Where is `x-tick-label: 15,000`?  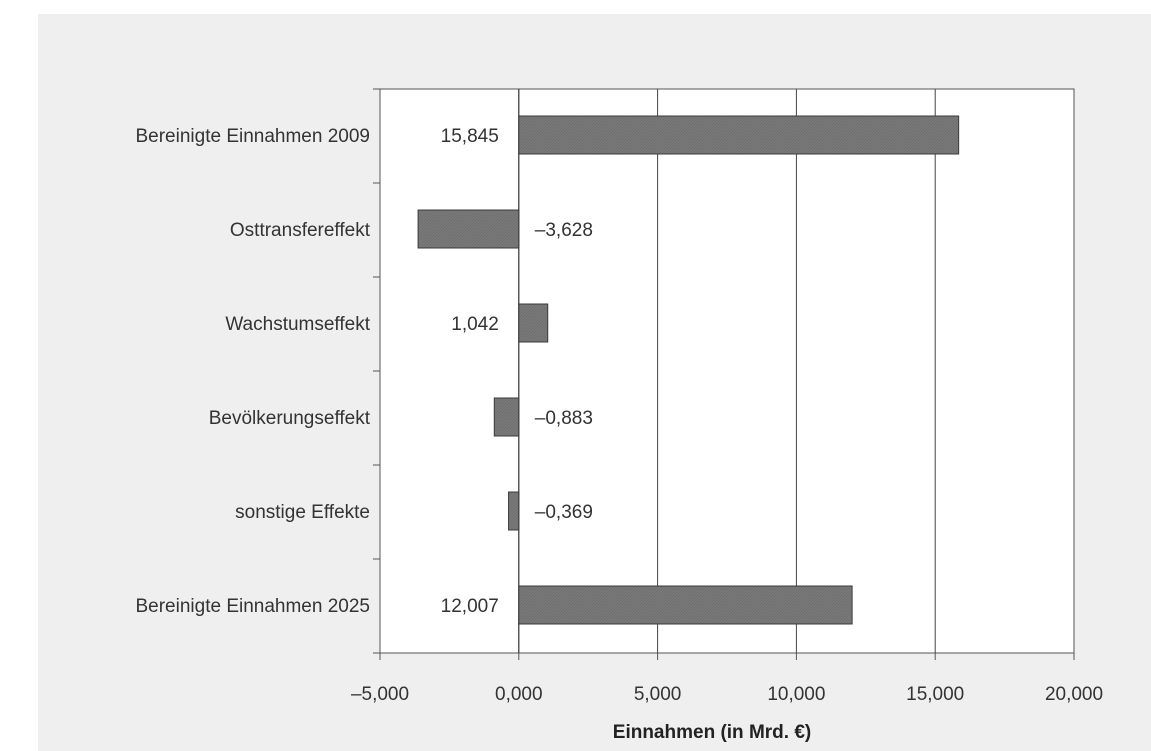
x-tick-label: 15,000 is located at coordinates (935, 694).